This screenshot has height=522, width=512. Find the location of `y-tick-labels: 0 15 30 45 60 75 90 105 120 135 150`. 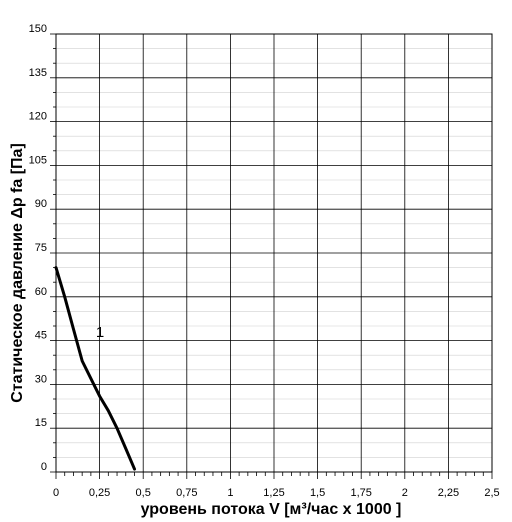

y-tick-labels: 0 15 30 45 60 75 90 105 120 135 150 is located at coordinates (38, 248).